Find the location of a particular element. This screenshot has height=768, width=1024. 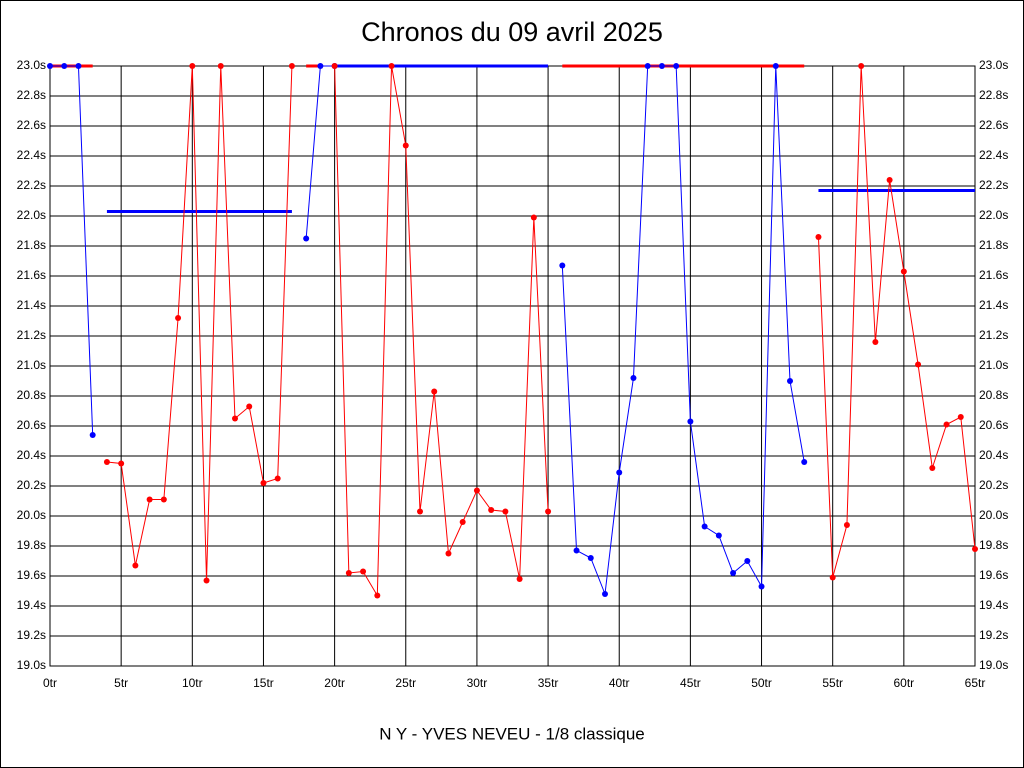

x-tick-label: 60tr is located at coordinates (904, 683).